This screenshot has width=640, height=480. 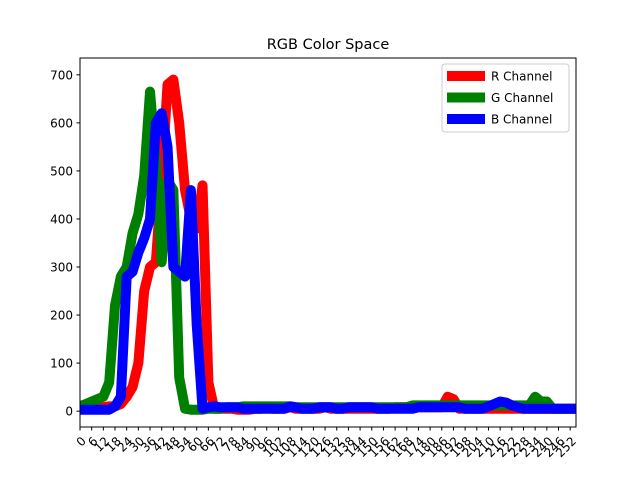 What do you see at coordinates (521, 120) in the screenshot?
I see `legend-label-b-channel: B Channel` at bounding box center [521, 120].